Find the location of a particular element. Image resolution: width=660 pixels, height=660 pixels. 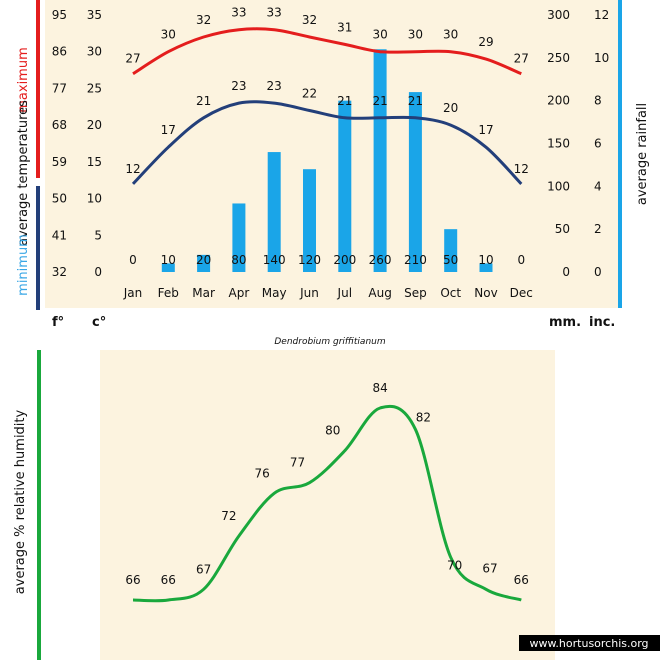

maximum-temperature-label: 29 is located at coordinates (485, 42).